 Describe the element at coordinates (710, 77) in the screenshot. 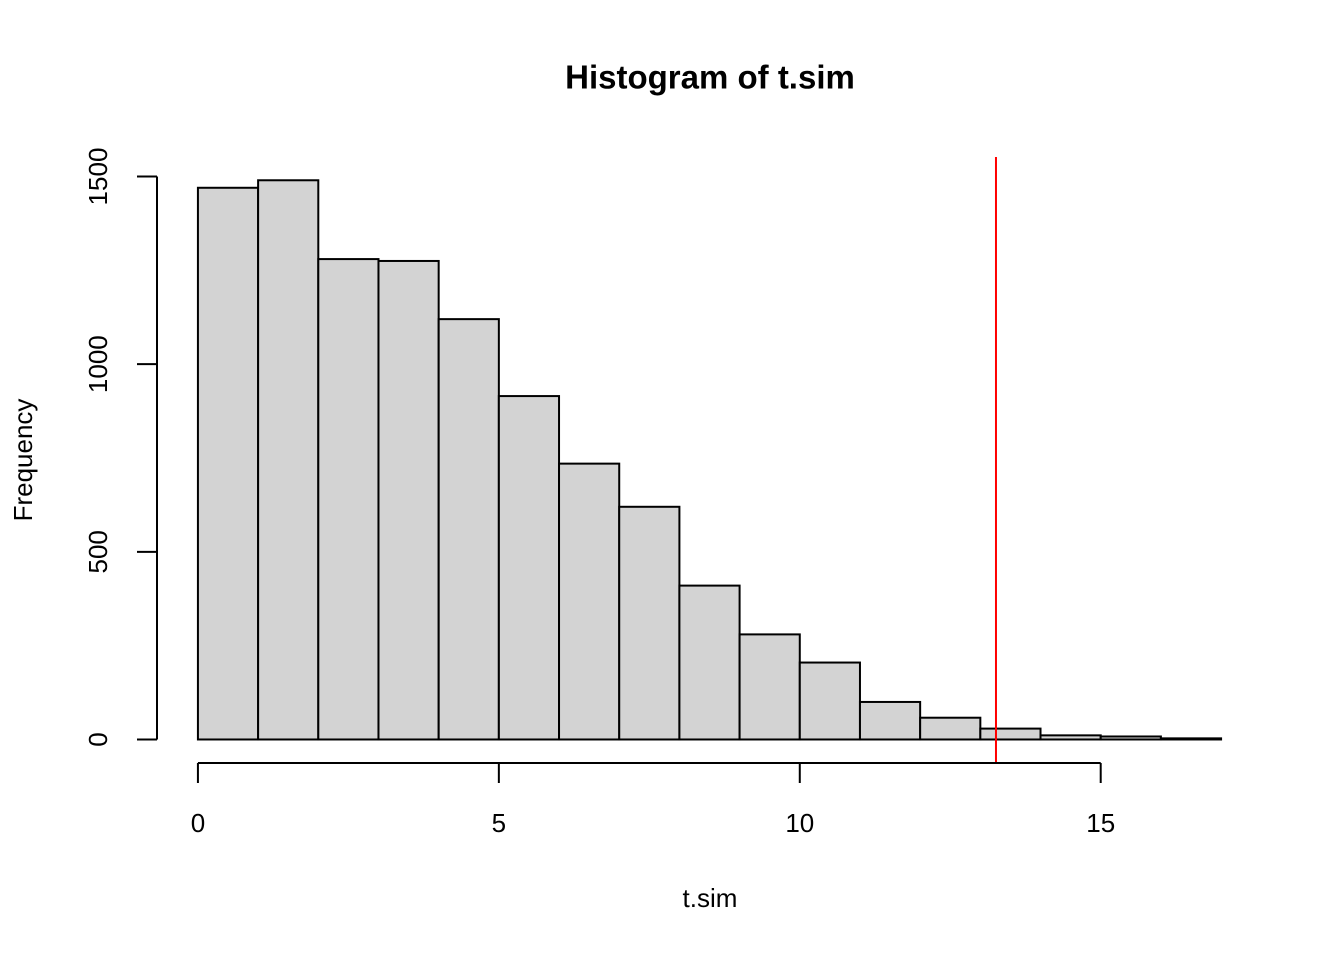

I see `chart-title: Histogram of t.sim` at that location.